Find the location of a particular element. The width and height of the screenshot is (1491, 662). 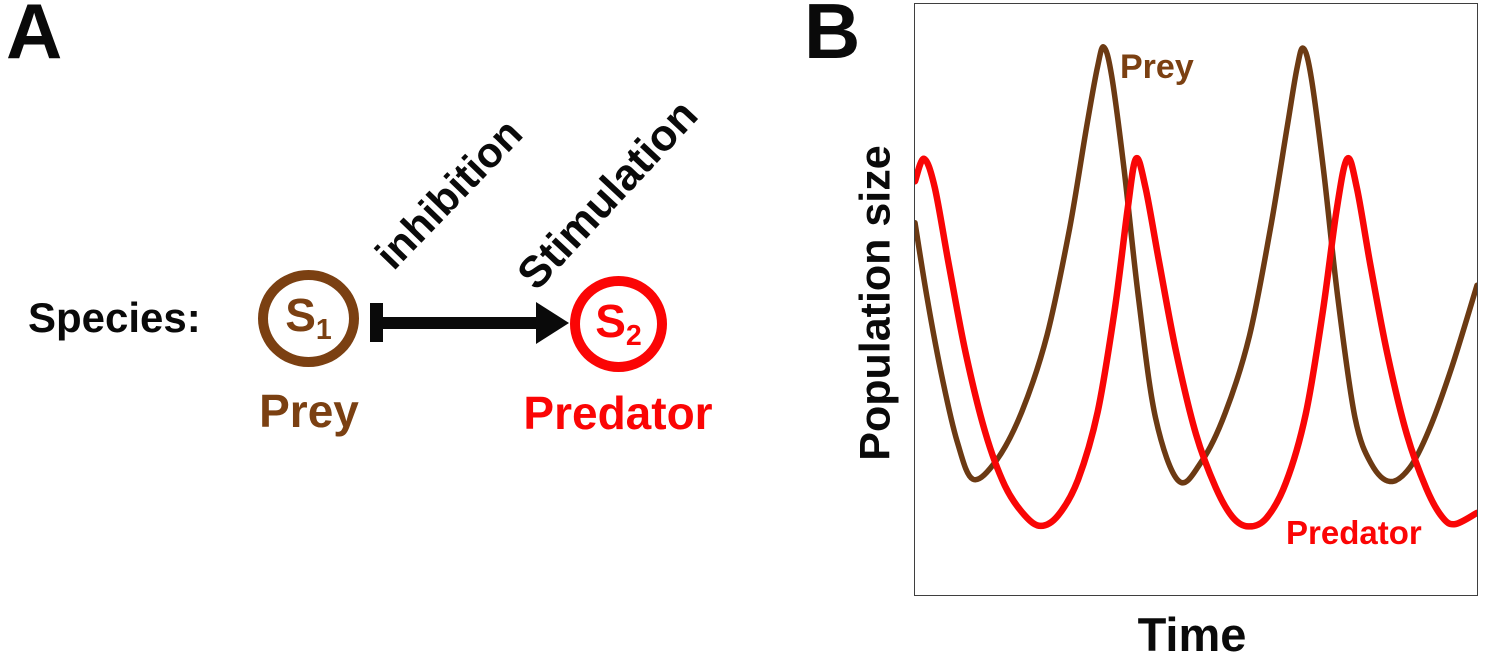

panel-b-label: B is located at coordinates (833, 37).